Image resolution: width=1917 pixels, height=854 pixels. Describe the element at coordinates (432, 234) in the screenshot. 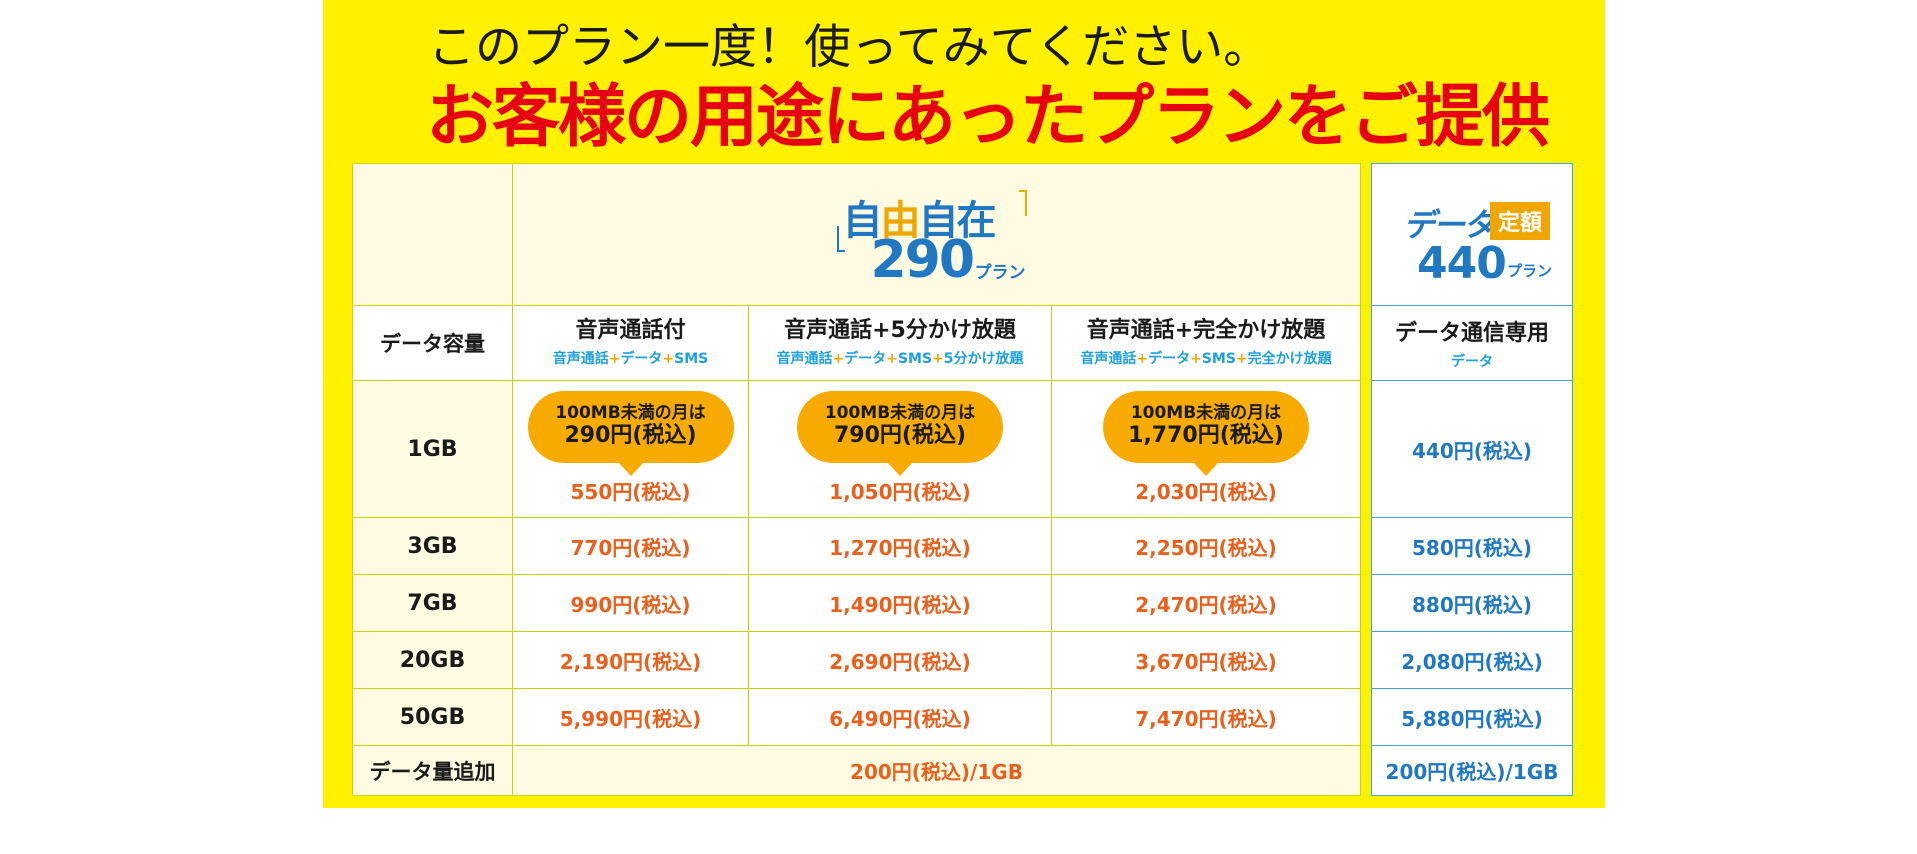

I see `corner-cell` at that location.